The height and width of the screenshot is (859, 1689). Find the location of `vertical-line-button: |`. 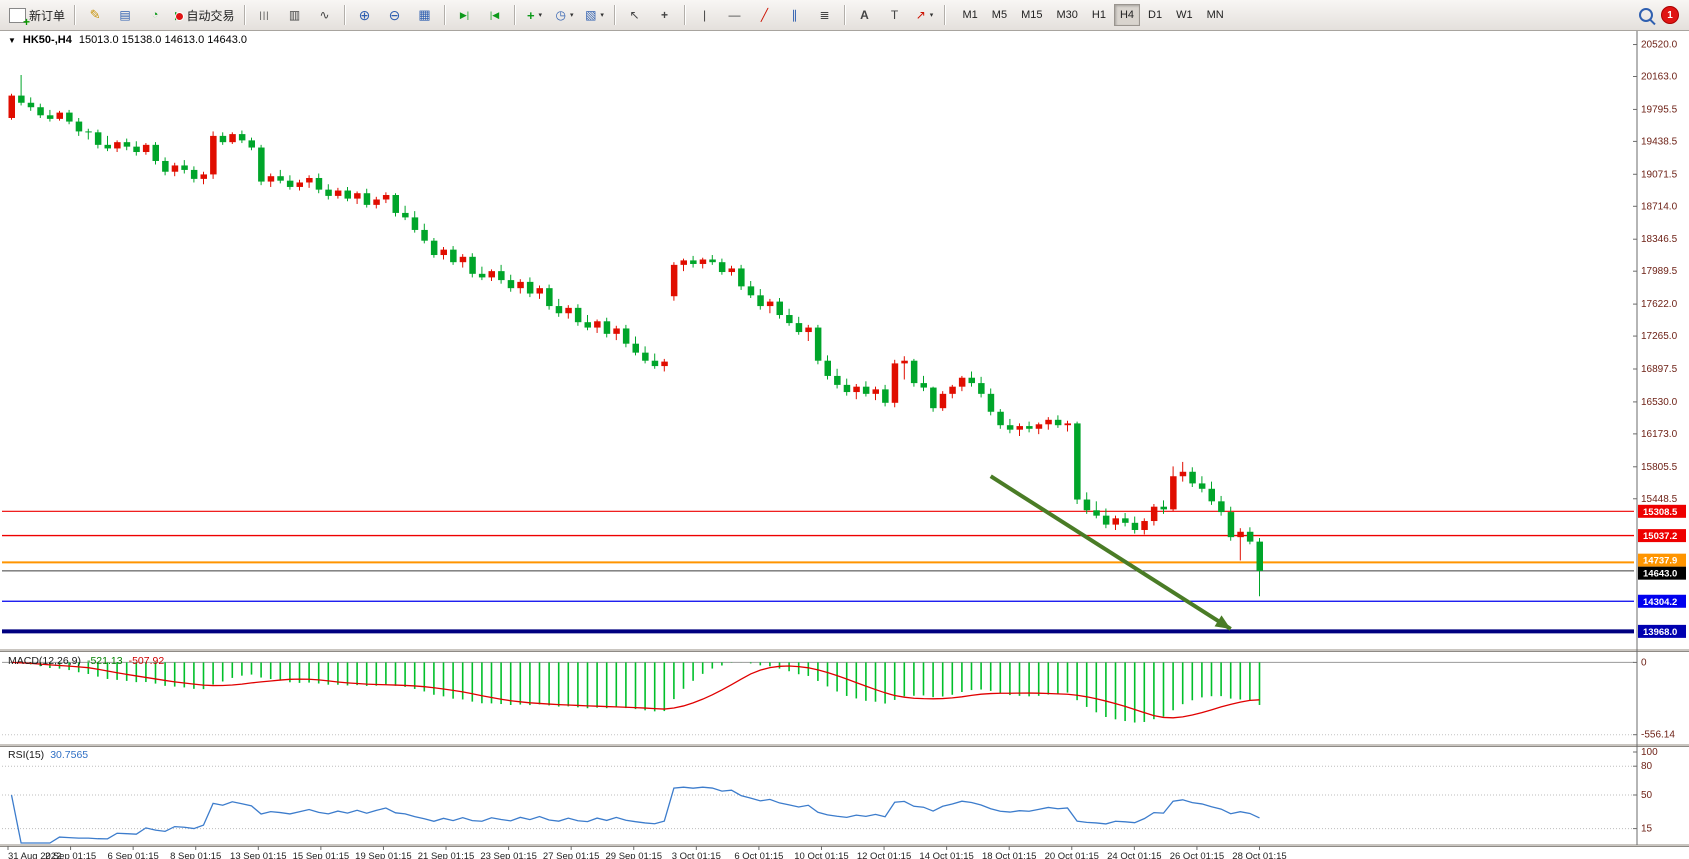

vertical-line-button: | is located at coordinates (705, 15).